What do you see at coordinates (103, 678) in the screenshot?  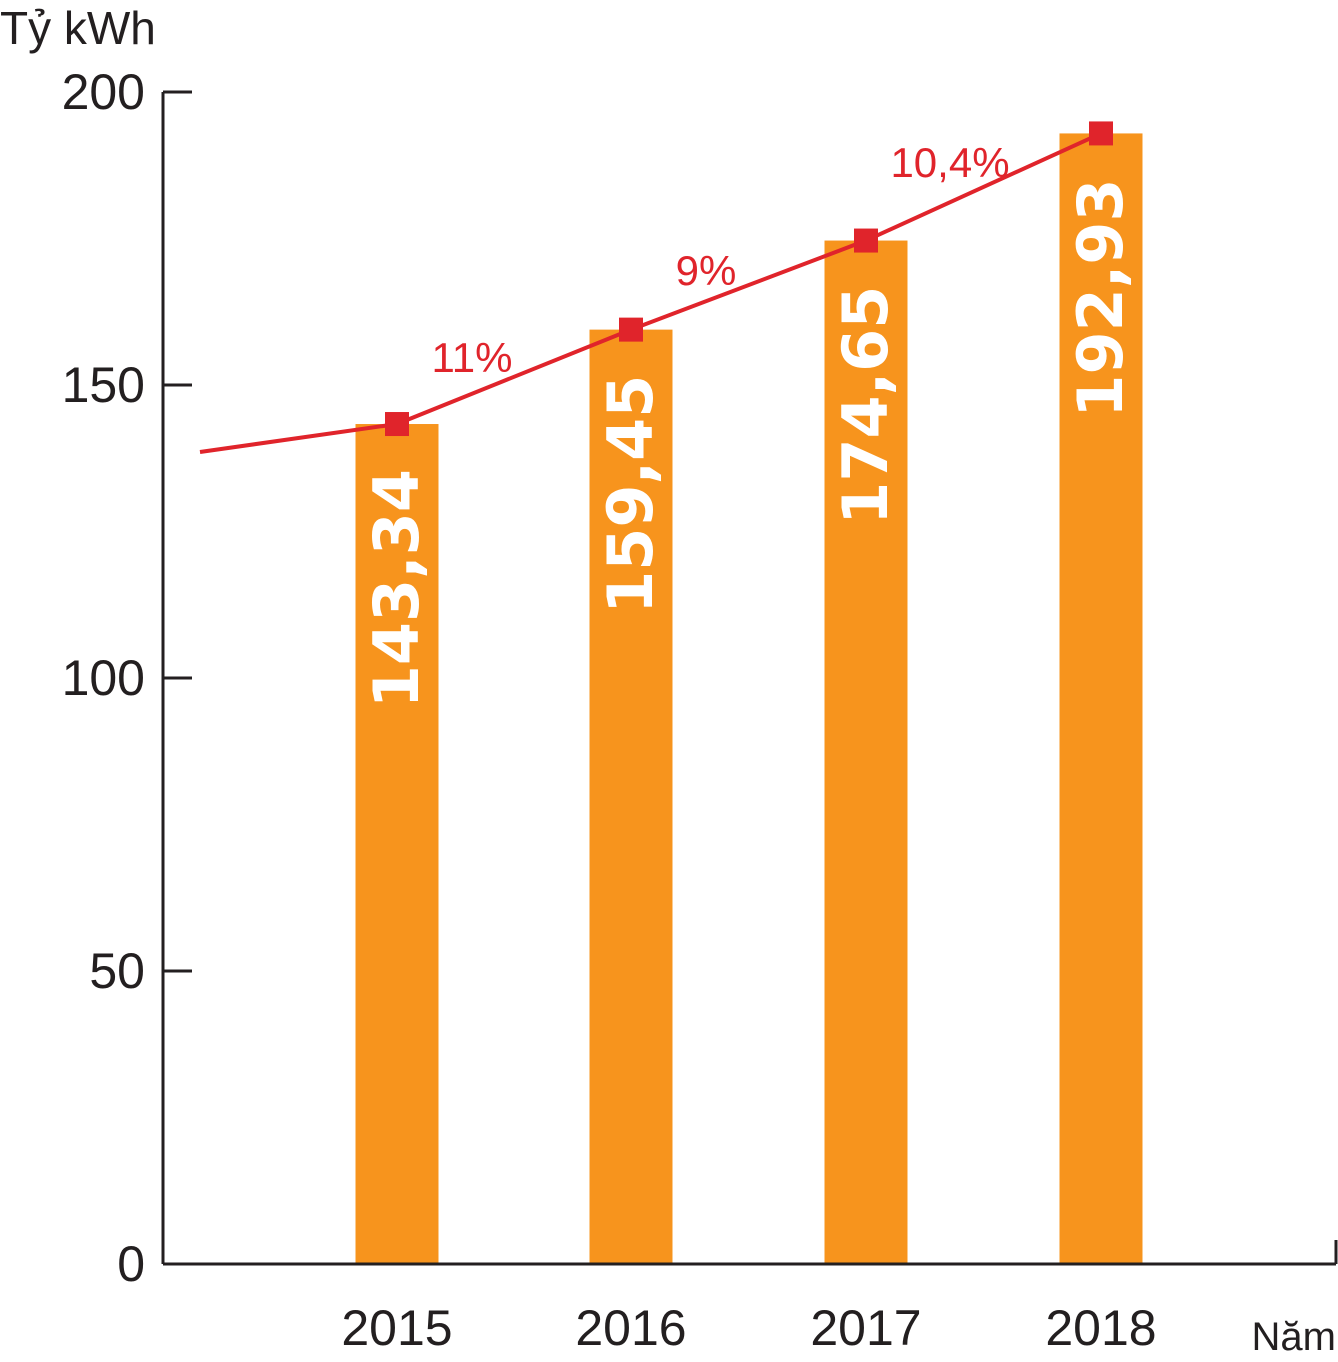 I see `y-tick-label: 100` at bounding box center [103, 678].